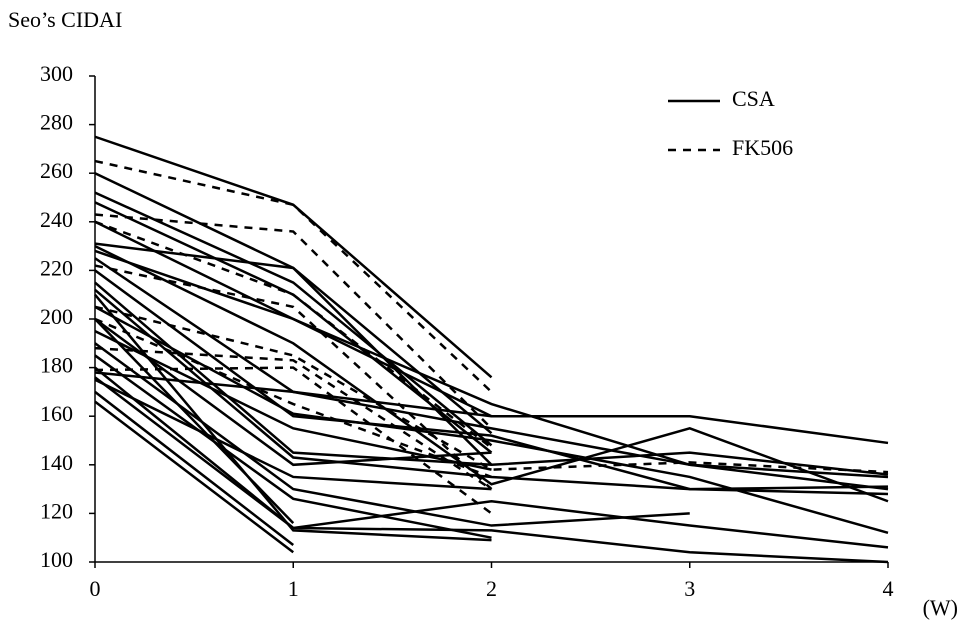 The height and width of the screenshot is (640, 969). I want to click on x-tick-label: 4, so click(888, 588).